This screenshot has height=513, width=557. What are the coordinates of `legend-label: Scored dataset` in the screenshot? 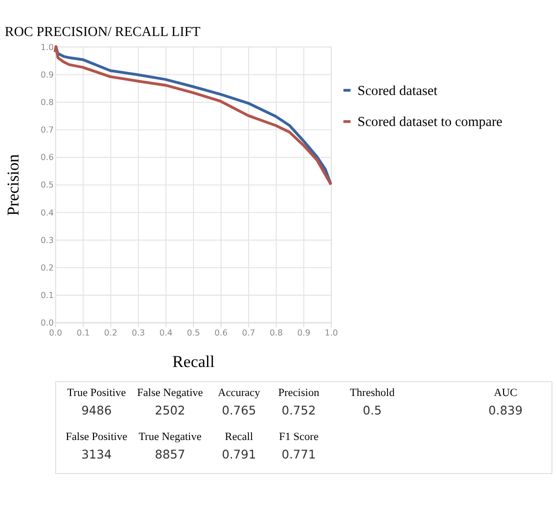 It's located at (398, 90).